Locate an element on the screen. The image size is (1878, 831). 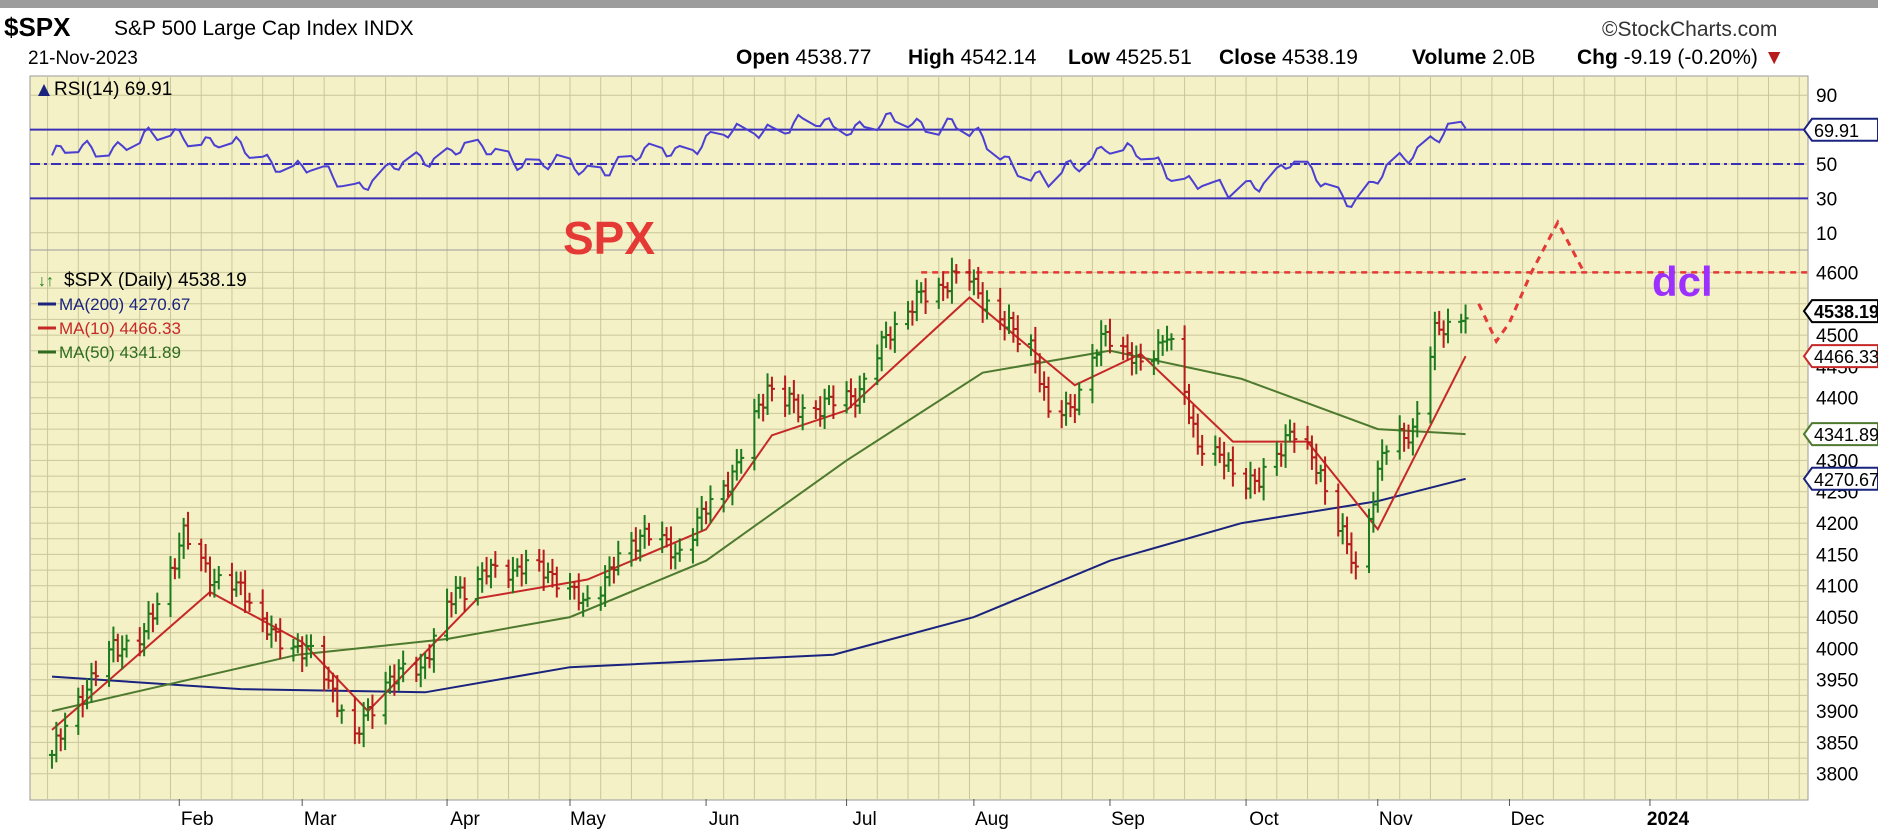
month-label: Apr is located at coordinates (465, 819).